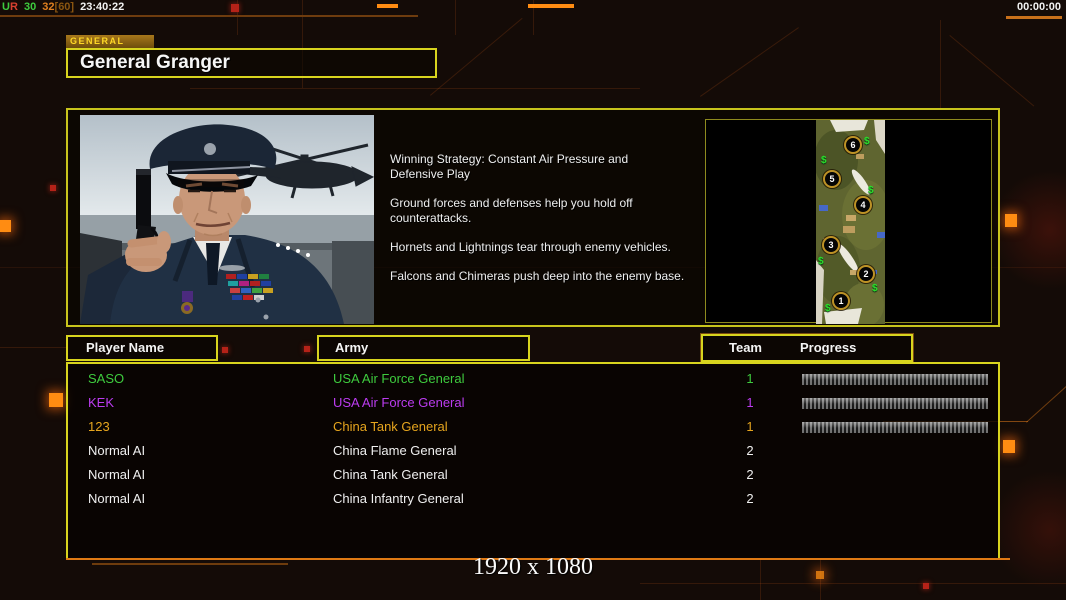  What do you see at coordinates (841, 301) in the screenshot?
I see `map-start-position-1: 1` at bounding box center [841, 301].